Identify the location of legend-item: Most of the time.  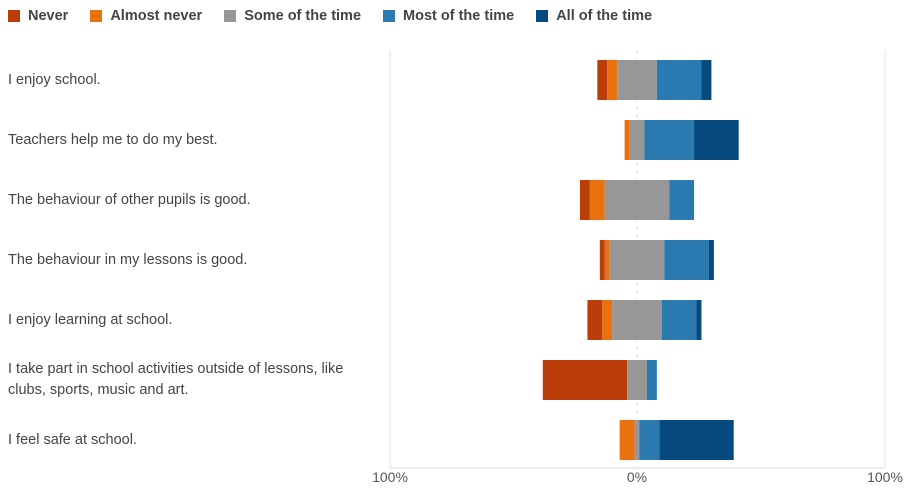
(448, 16).